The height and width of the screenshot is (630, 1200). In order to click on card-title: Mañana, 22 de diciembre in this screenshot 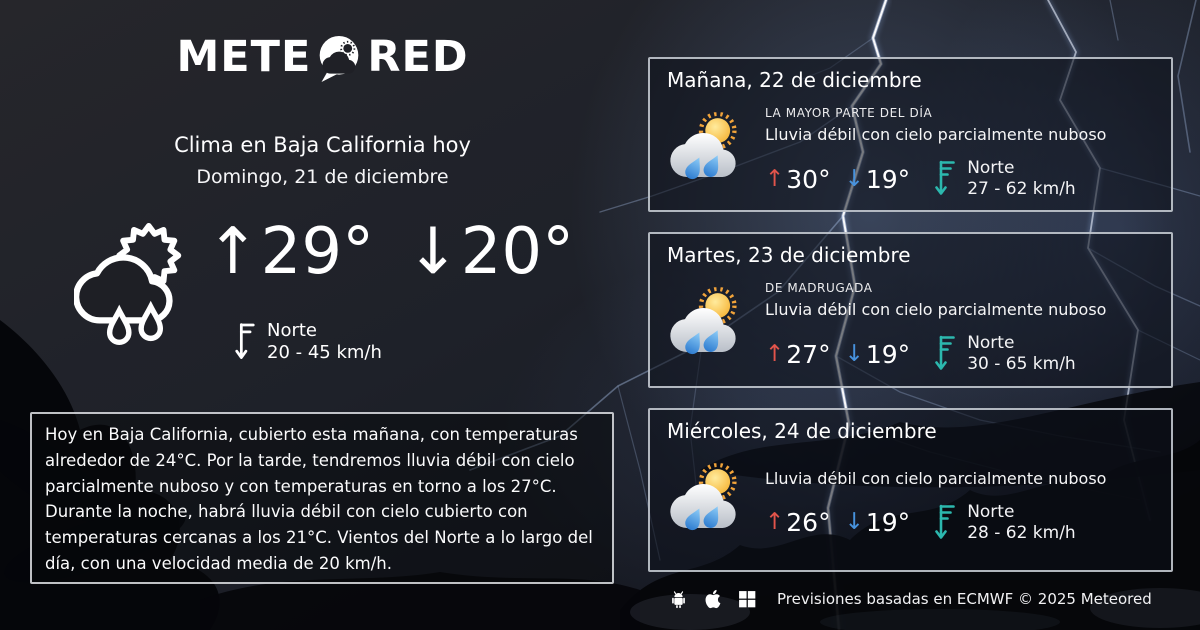, I will do `click(794, 80)`.